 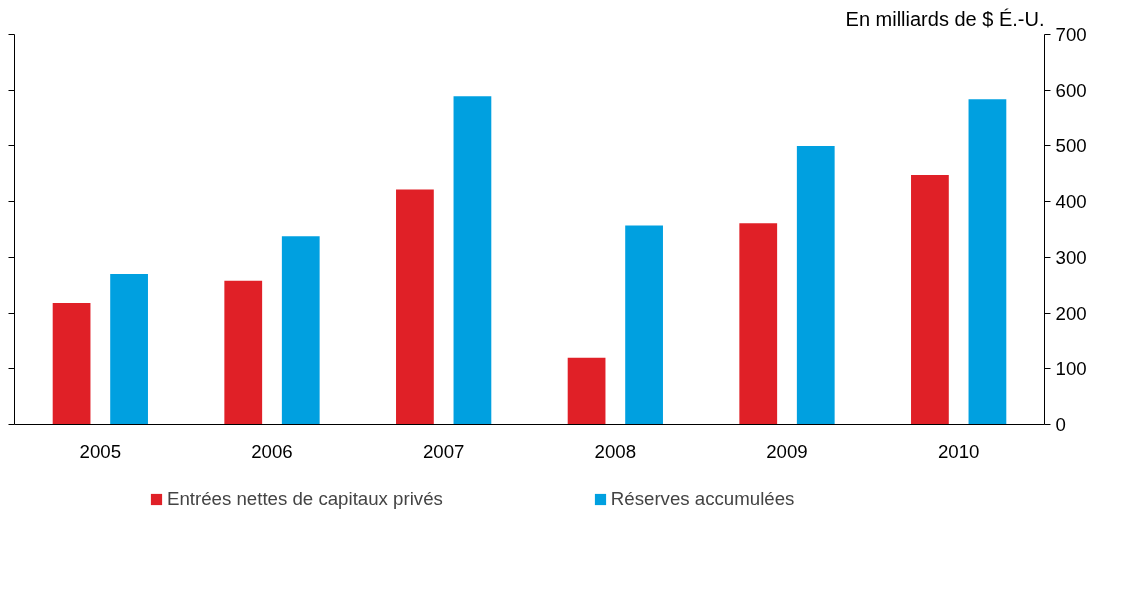 I want to click on x-tick-label: 2007, so click(x=443, y=451).